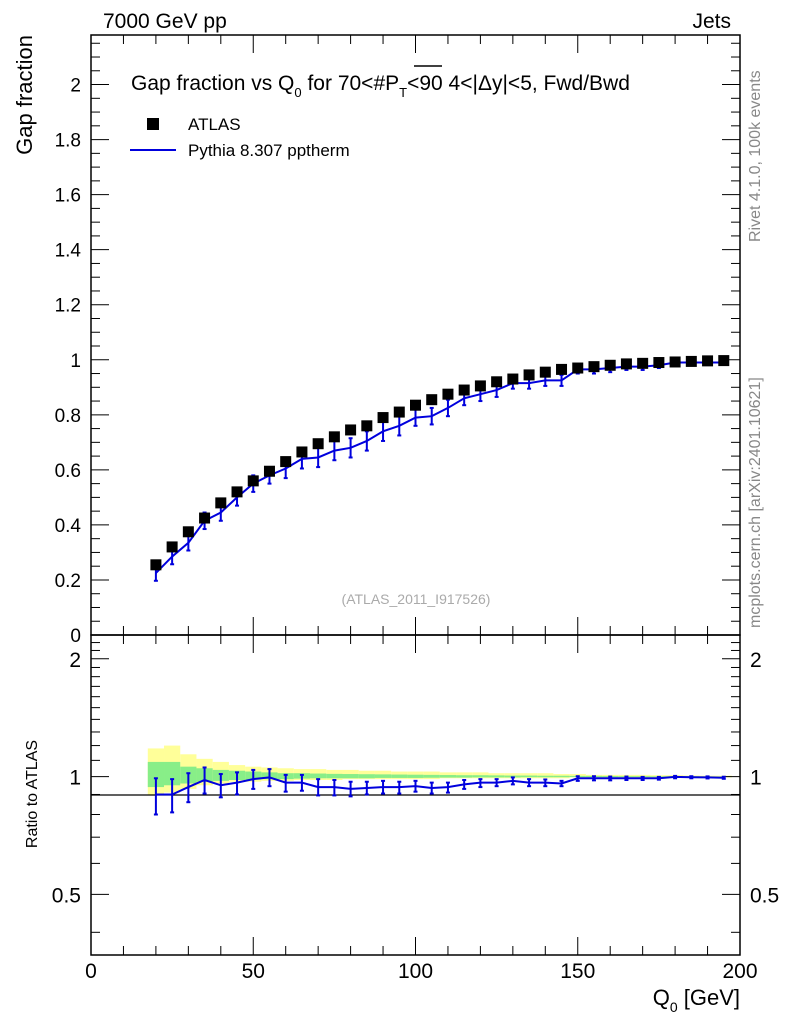  What do you see at coordinates (212, 83) in the screenshot?
I see `title-part-a: Gap fraction vs Q` at bounding box center [212, 83].